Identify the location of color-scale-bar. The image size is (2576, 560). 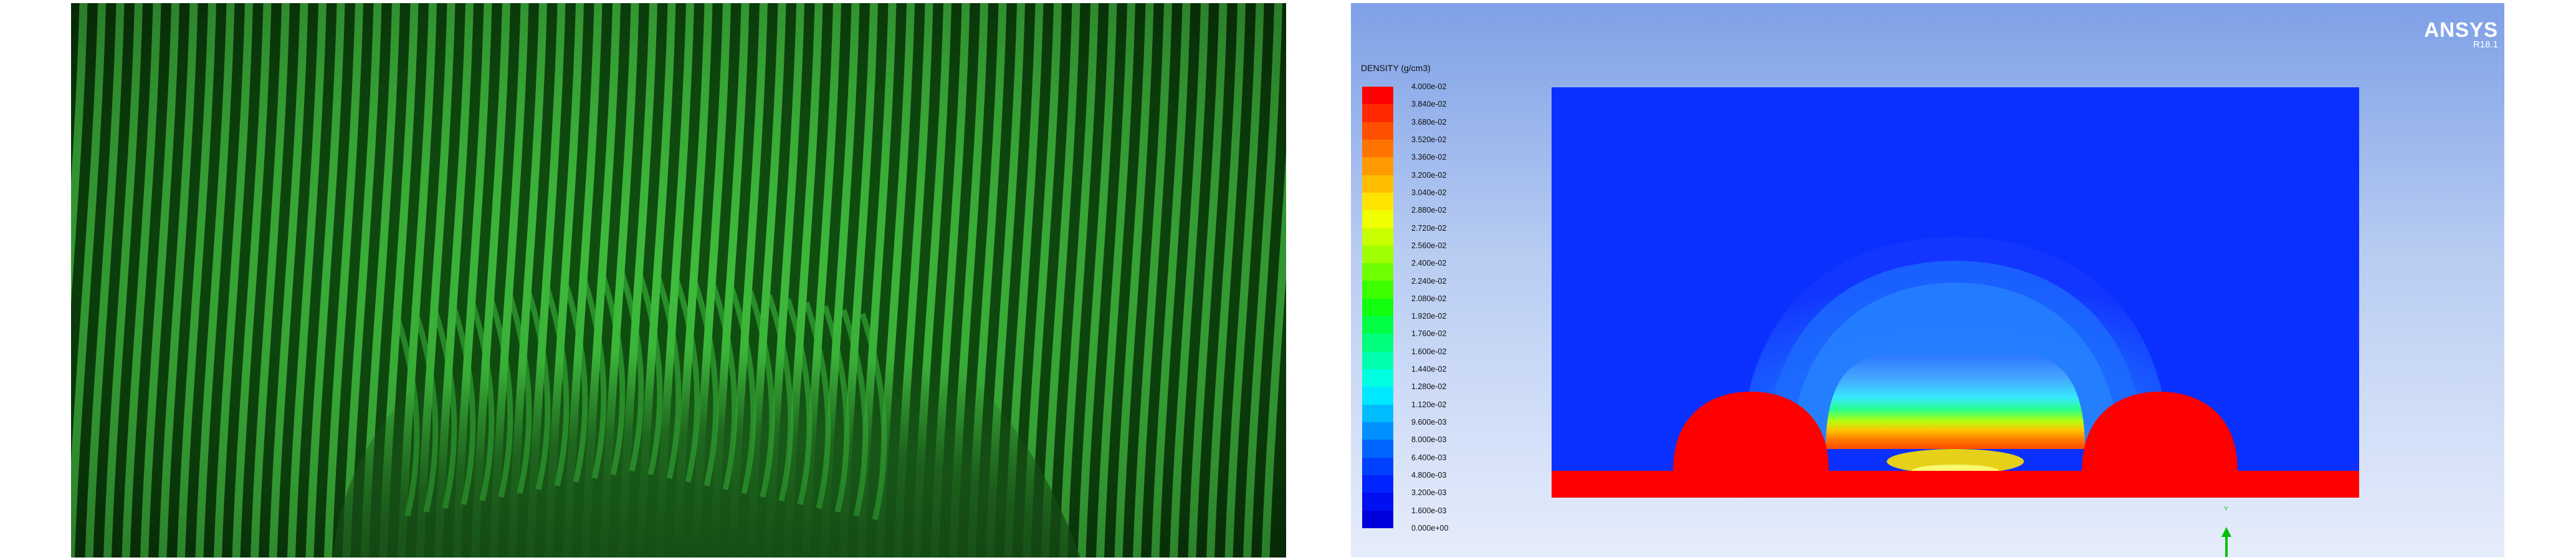
(1378, 308).